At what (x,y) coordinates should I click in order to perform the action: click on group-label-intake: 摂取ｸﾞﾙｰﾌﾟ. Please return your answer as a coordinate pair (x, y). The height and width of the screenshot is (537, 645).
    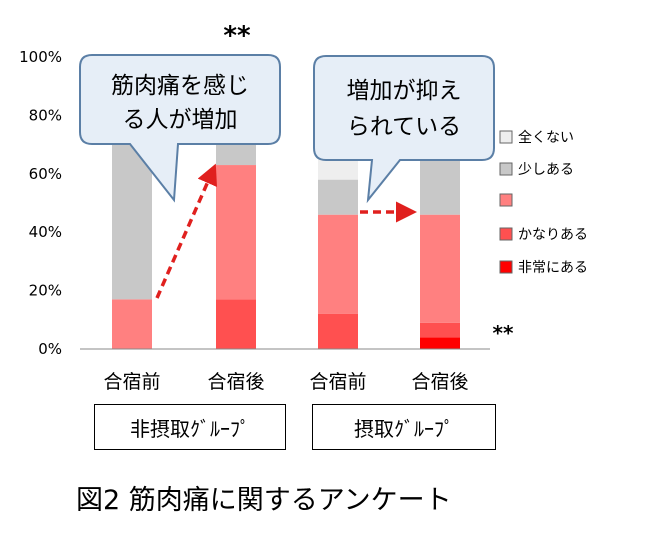
    Looking at the image, I should click on (404, 427).